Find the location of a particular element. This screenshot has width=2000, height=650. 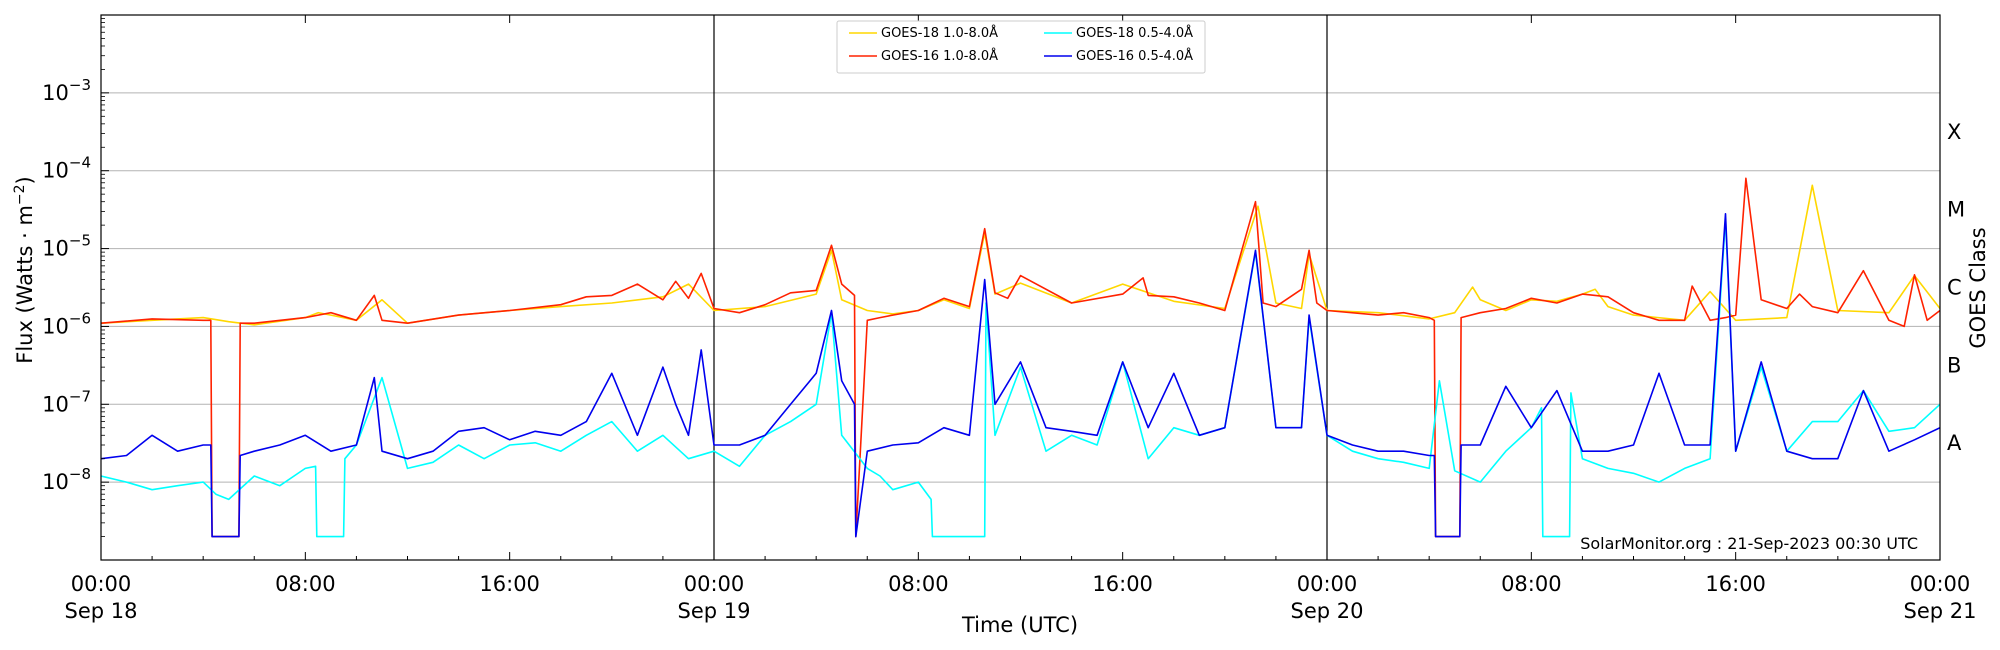

y-tick-label-3: 10⁻⁵ is located at coordinates (66, 246).